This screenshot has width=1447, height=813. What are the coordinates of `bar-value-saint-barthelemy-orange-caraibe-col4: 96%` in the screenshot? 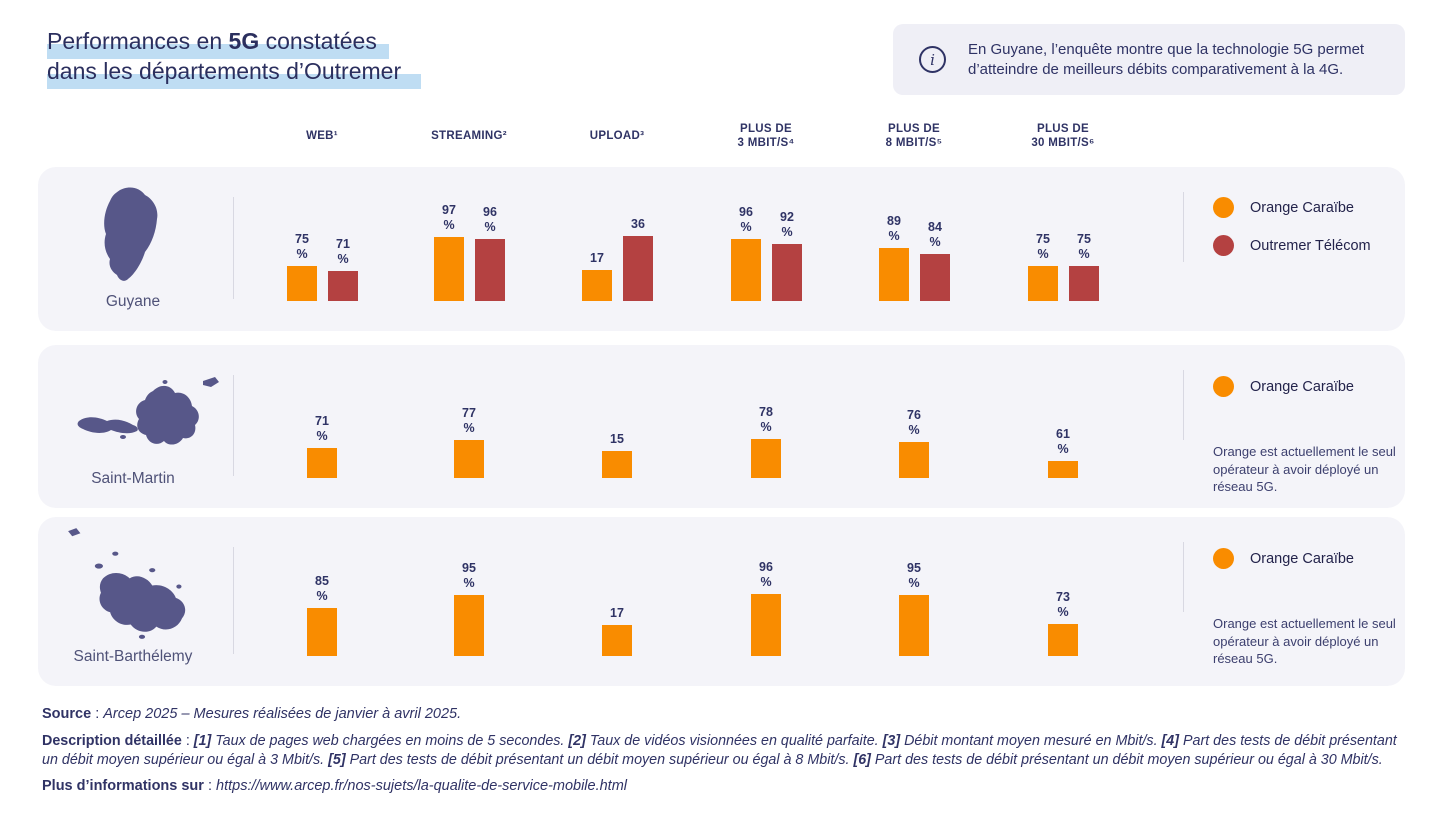 It's located at (766, 574).